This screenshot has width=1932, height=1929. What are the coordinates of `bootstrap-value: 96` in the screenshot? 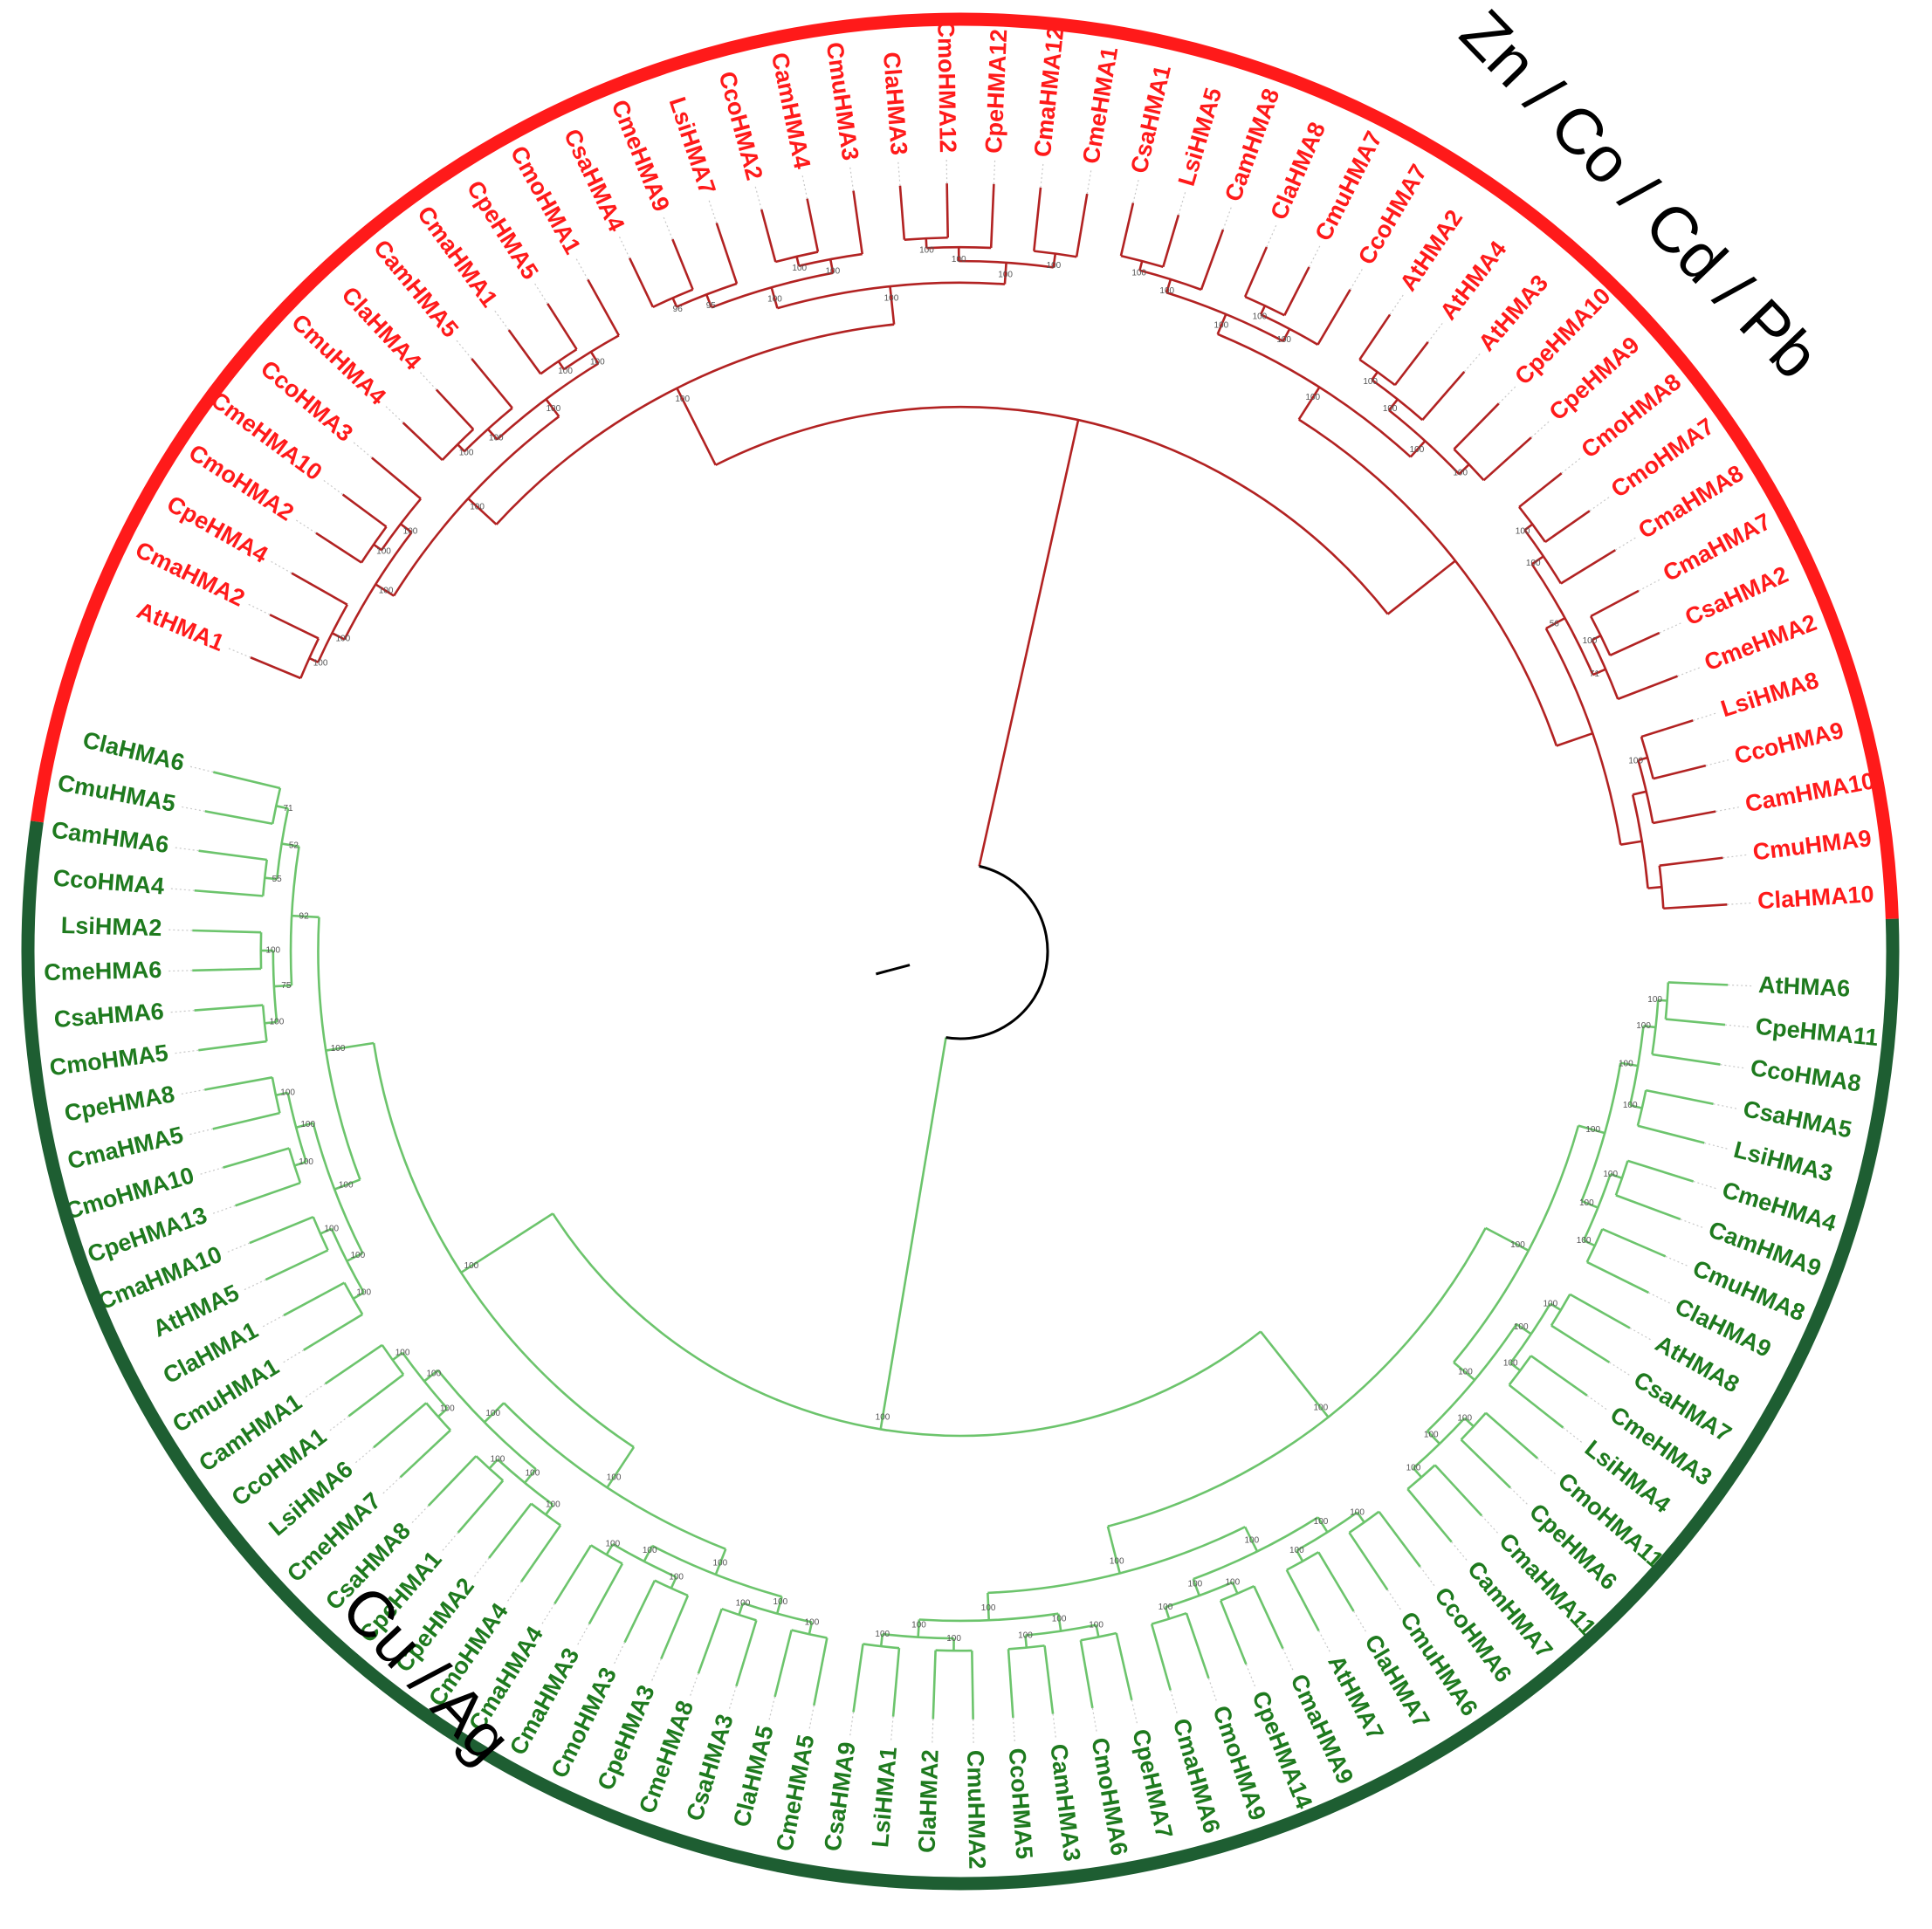 It's located at (678, 309).